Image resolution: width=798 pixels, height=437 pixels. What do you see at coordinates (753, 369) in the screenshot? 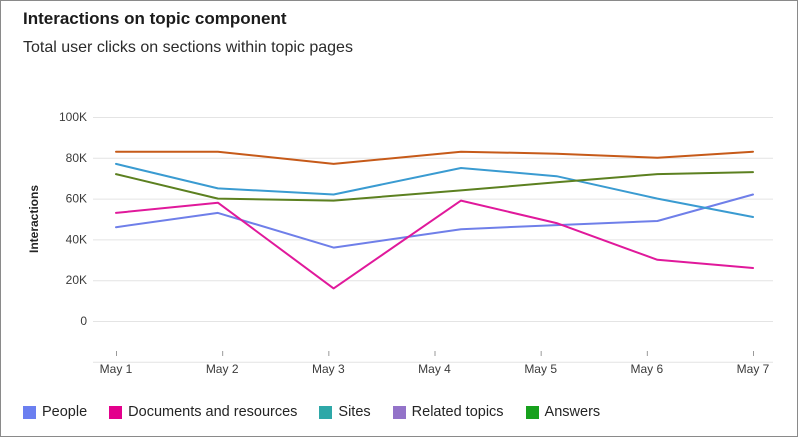
I see `x-tick-label: May 7` at bounding box center [753, 369].